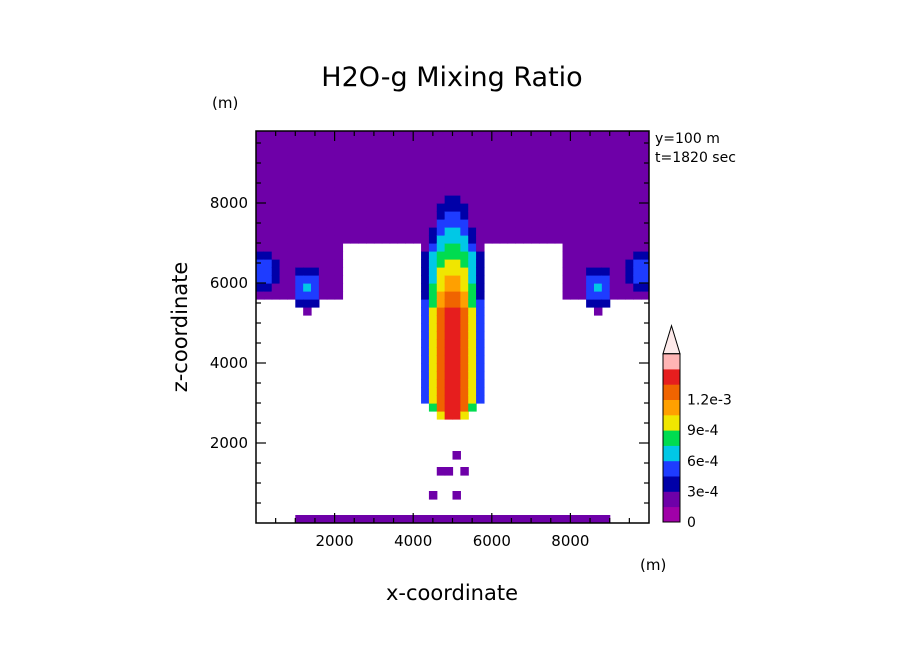 Image resolution: width=904 pixels, height=654 pixels. What do you see at coordinates (671, 453) in the screenshot?
I see `colorbar-segment` at bounding box center [671, 453].